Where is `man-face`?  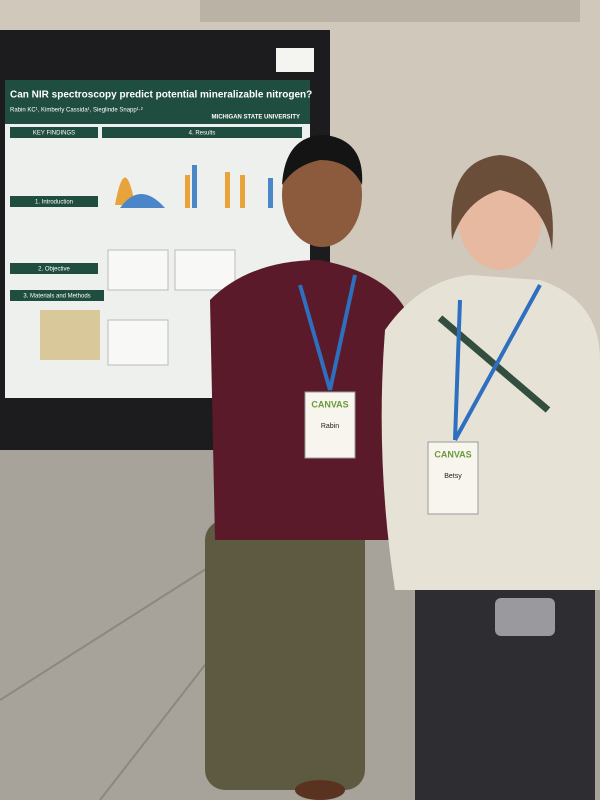
man-face is located at coordinates (322, 195).